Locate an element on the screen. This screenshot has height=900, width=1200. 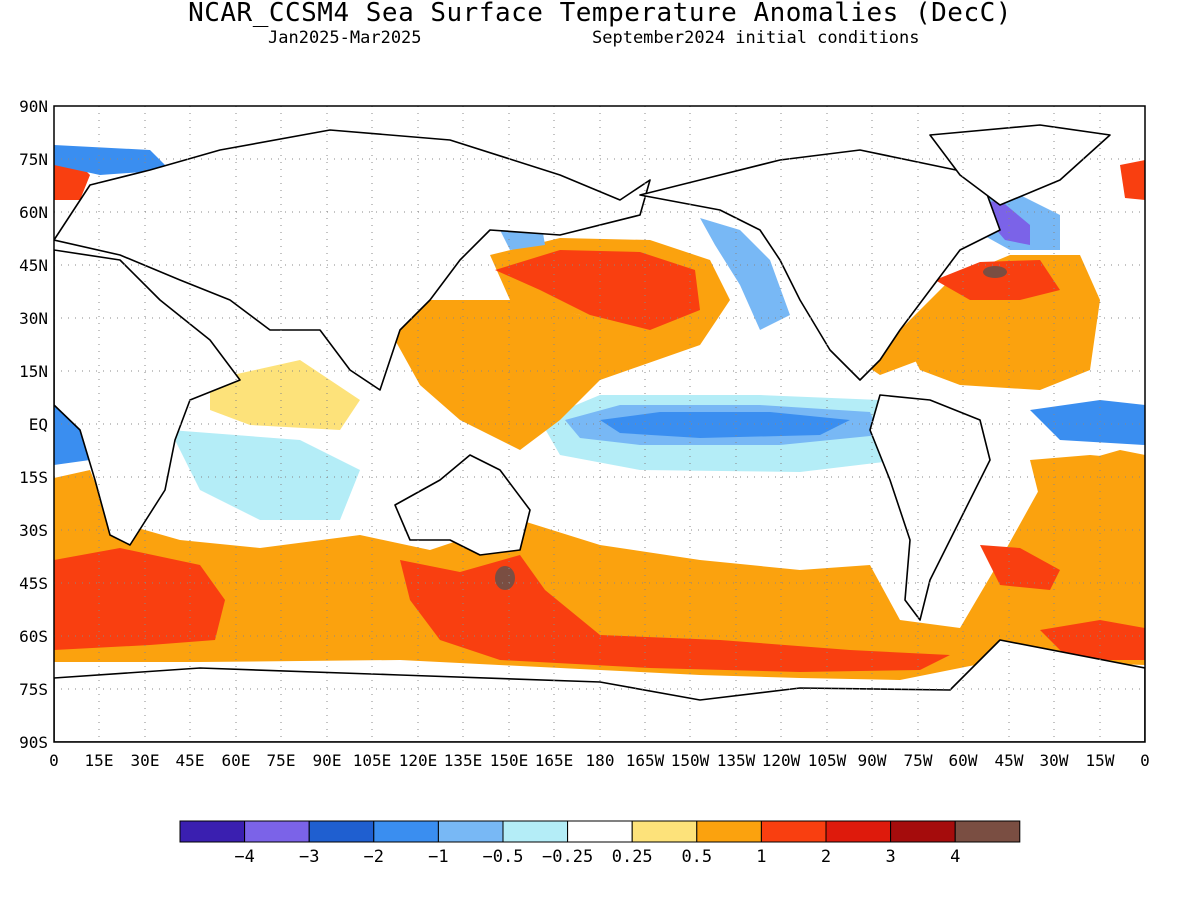
south-america-landmass is located at coordinates (930, 507).